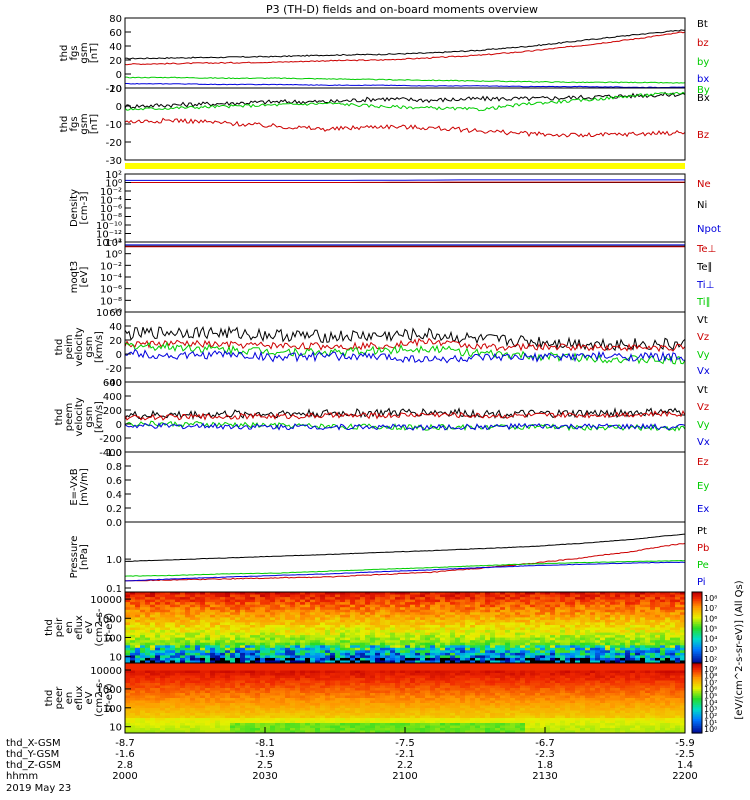 The height and width of the screenshot is (800, 750). What do you see at coordinates (109, 627) in the screenshot?
I see `y-axis-label: sr-eV)` at bounding box center [109, 627].